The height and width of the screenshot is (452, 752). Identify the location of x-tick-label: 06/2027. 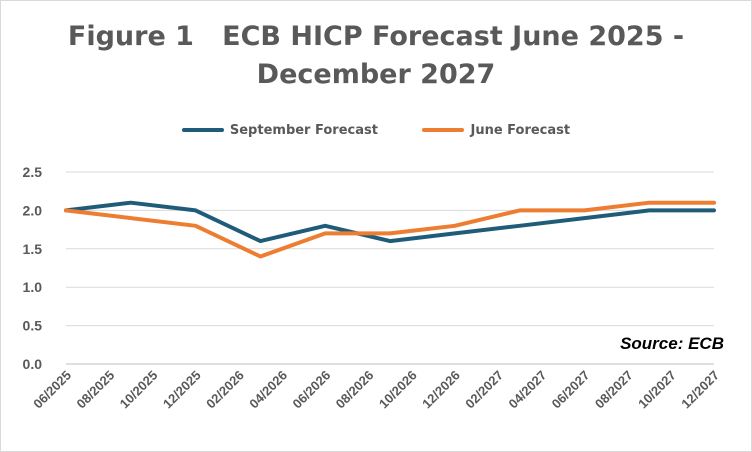
(571, 390).